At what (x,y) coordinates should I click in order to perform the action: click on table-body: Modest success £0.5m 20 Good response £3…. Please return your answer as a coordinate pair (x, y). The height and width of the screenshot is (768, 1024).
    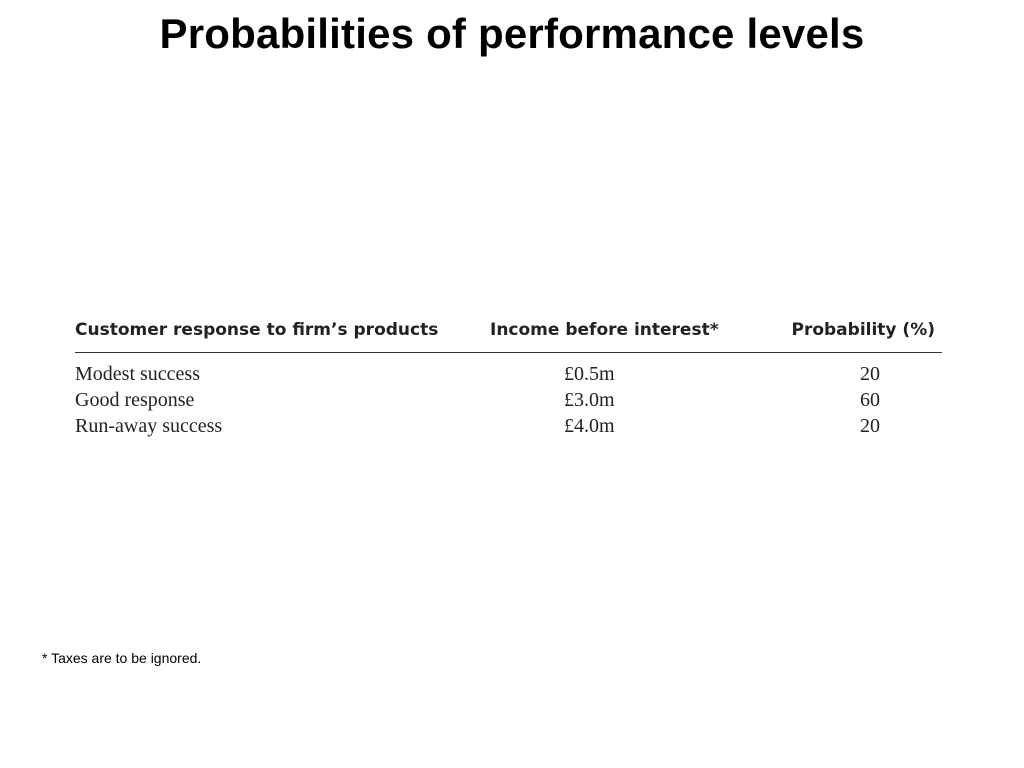
    Looking at the image, I should click on (508, 397).